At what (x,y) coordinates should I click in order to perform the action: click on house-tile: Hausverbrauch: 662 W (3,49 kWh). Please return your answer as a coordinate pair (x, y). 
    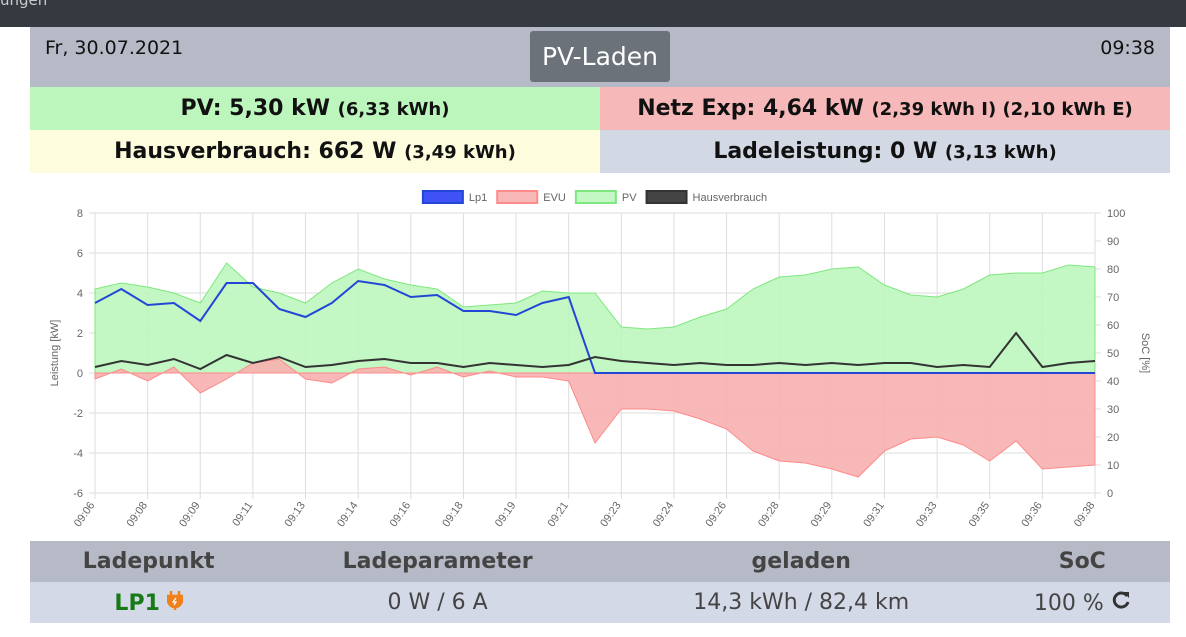
    Looking at the image, I should click on (315, 151).